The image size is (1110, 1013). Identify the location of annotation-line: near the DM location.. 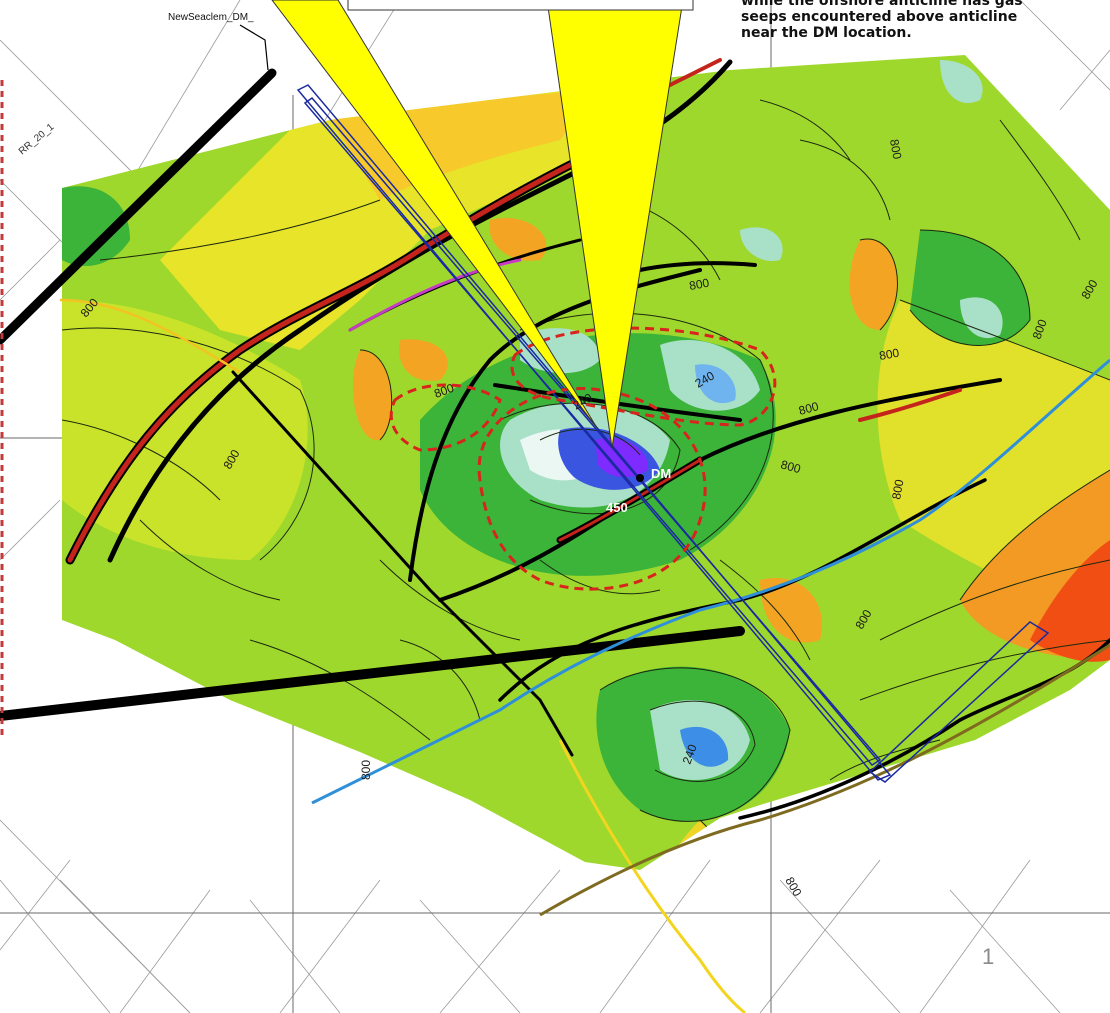
(826, 33).